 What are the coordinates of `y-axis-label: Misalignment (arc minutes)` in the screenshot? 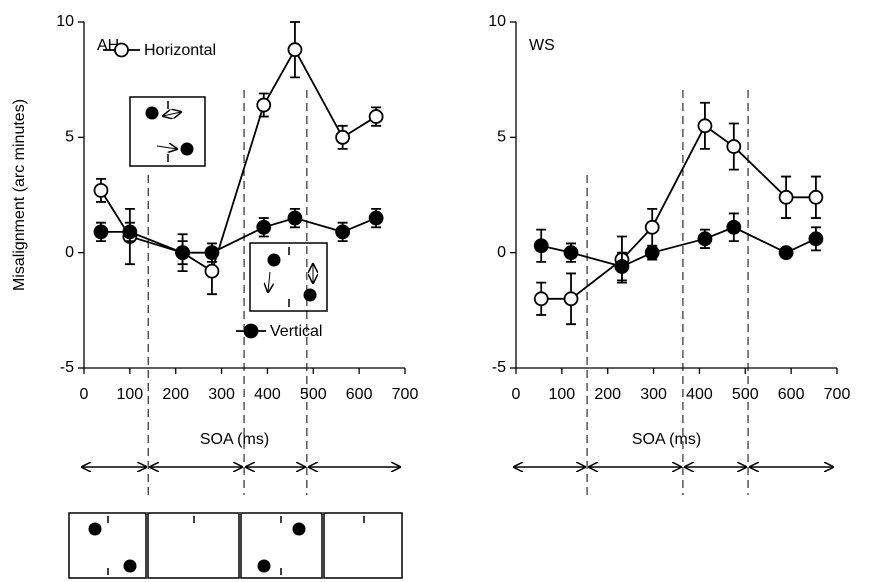 It's located at (19, 195).